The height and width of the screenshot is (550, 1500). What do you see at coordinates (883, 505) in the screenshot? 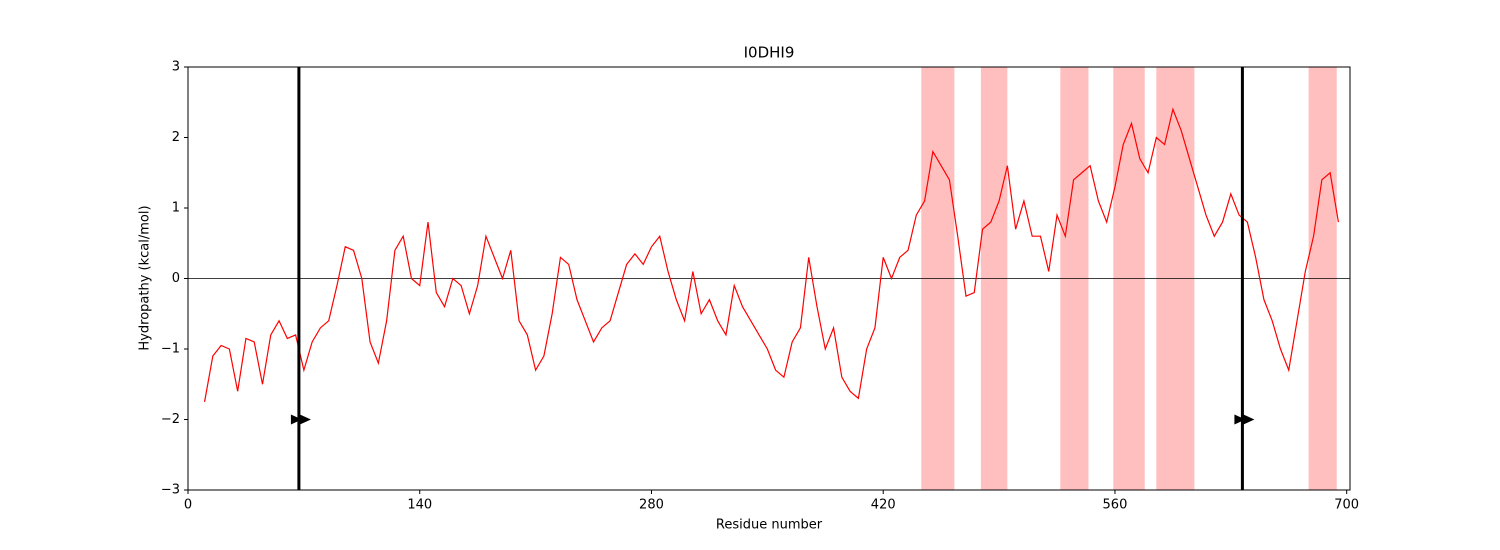
I see `x-tick-label: 420` at bounding box center [883, 505].